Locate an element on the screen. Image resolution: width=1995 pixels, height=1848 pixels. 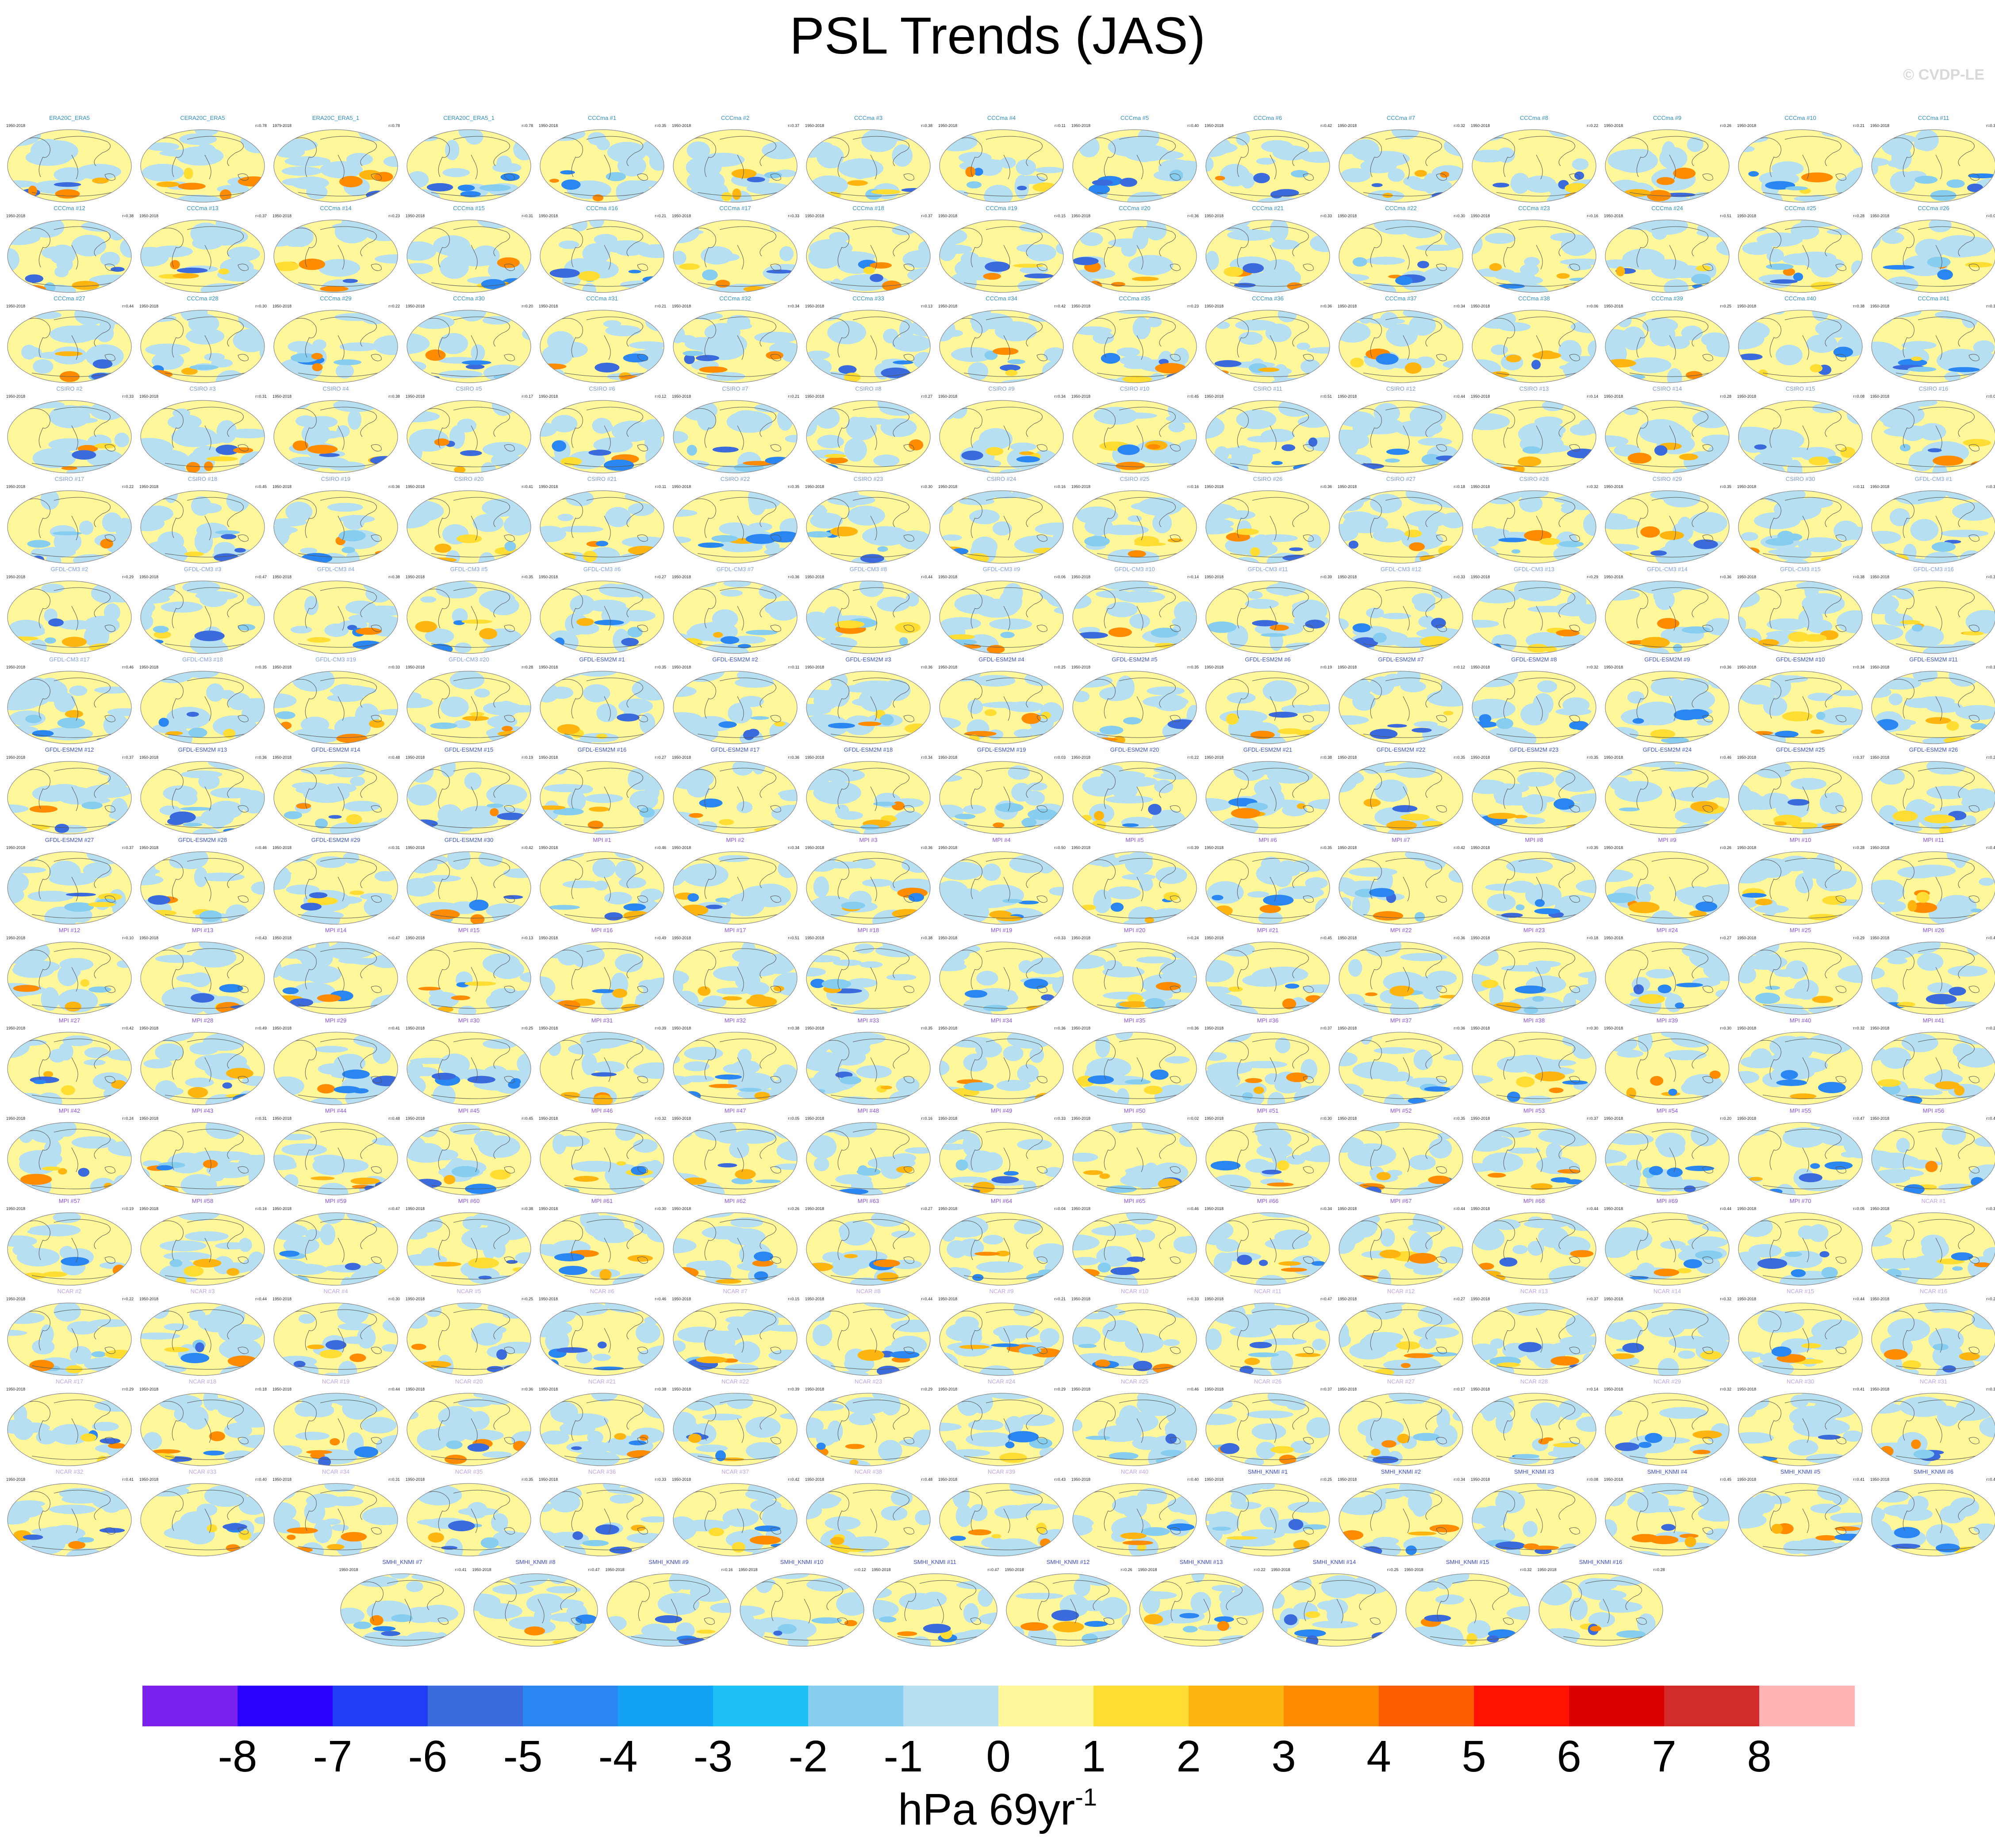
panel-correlation: r=0.12 is located at coordinates (1459, 667).